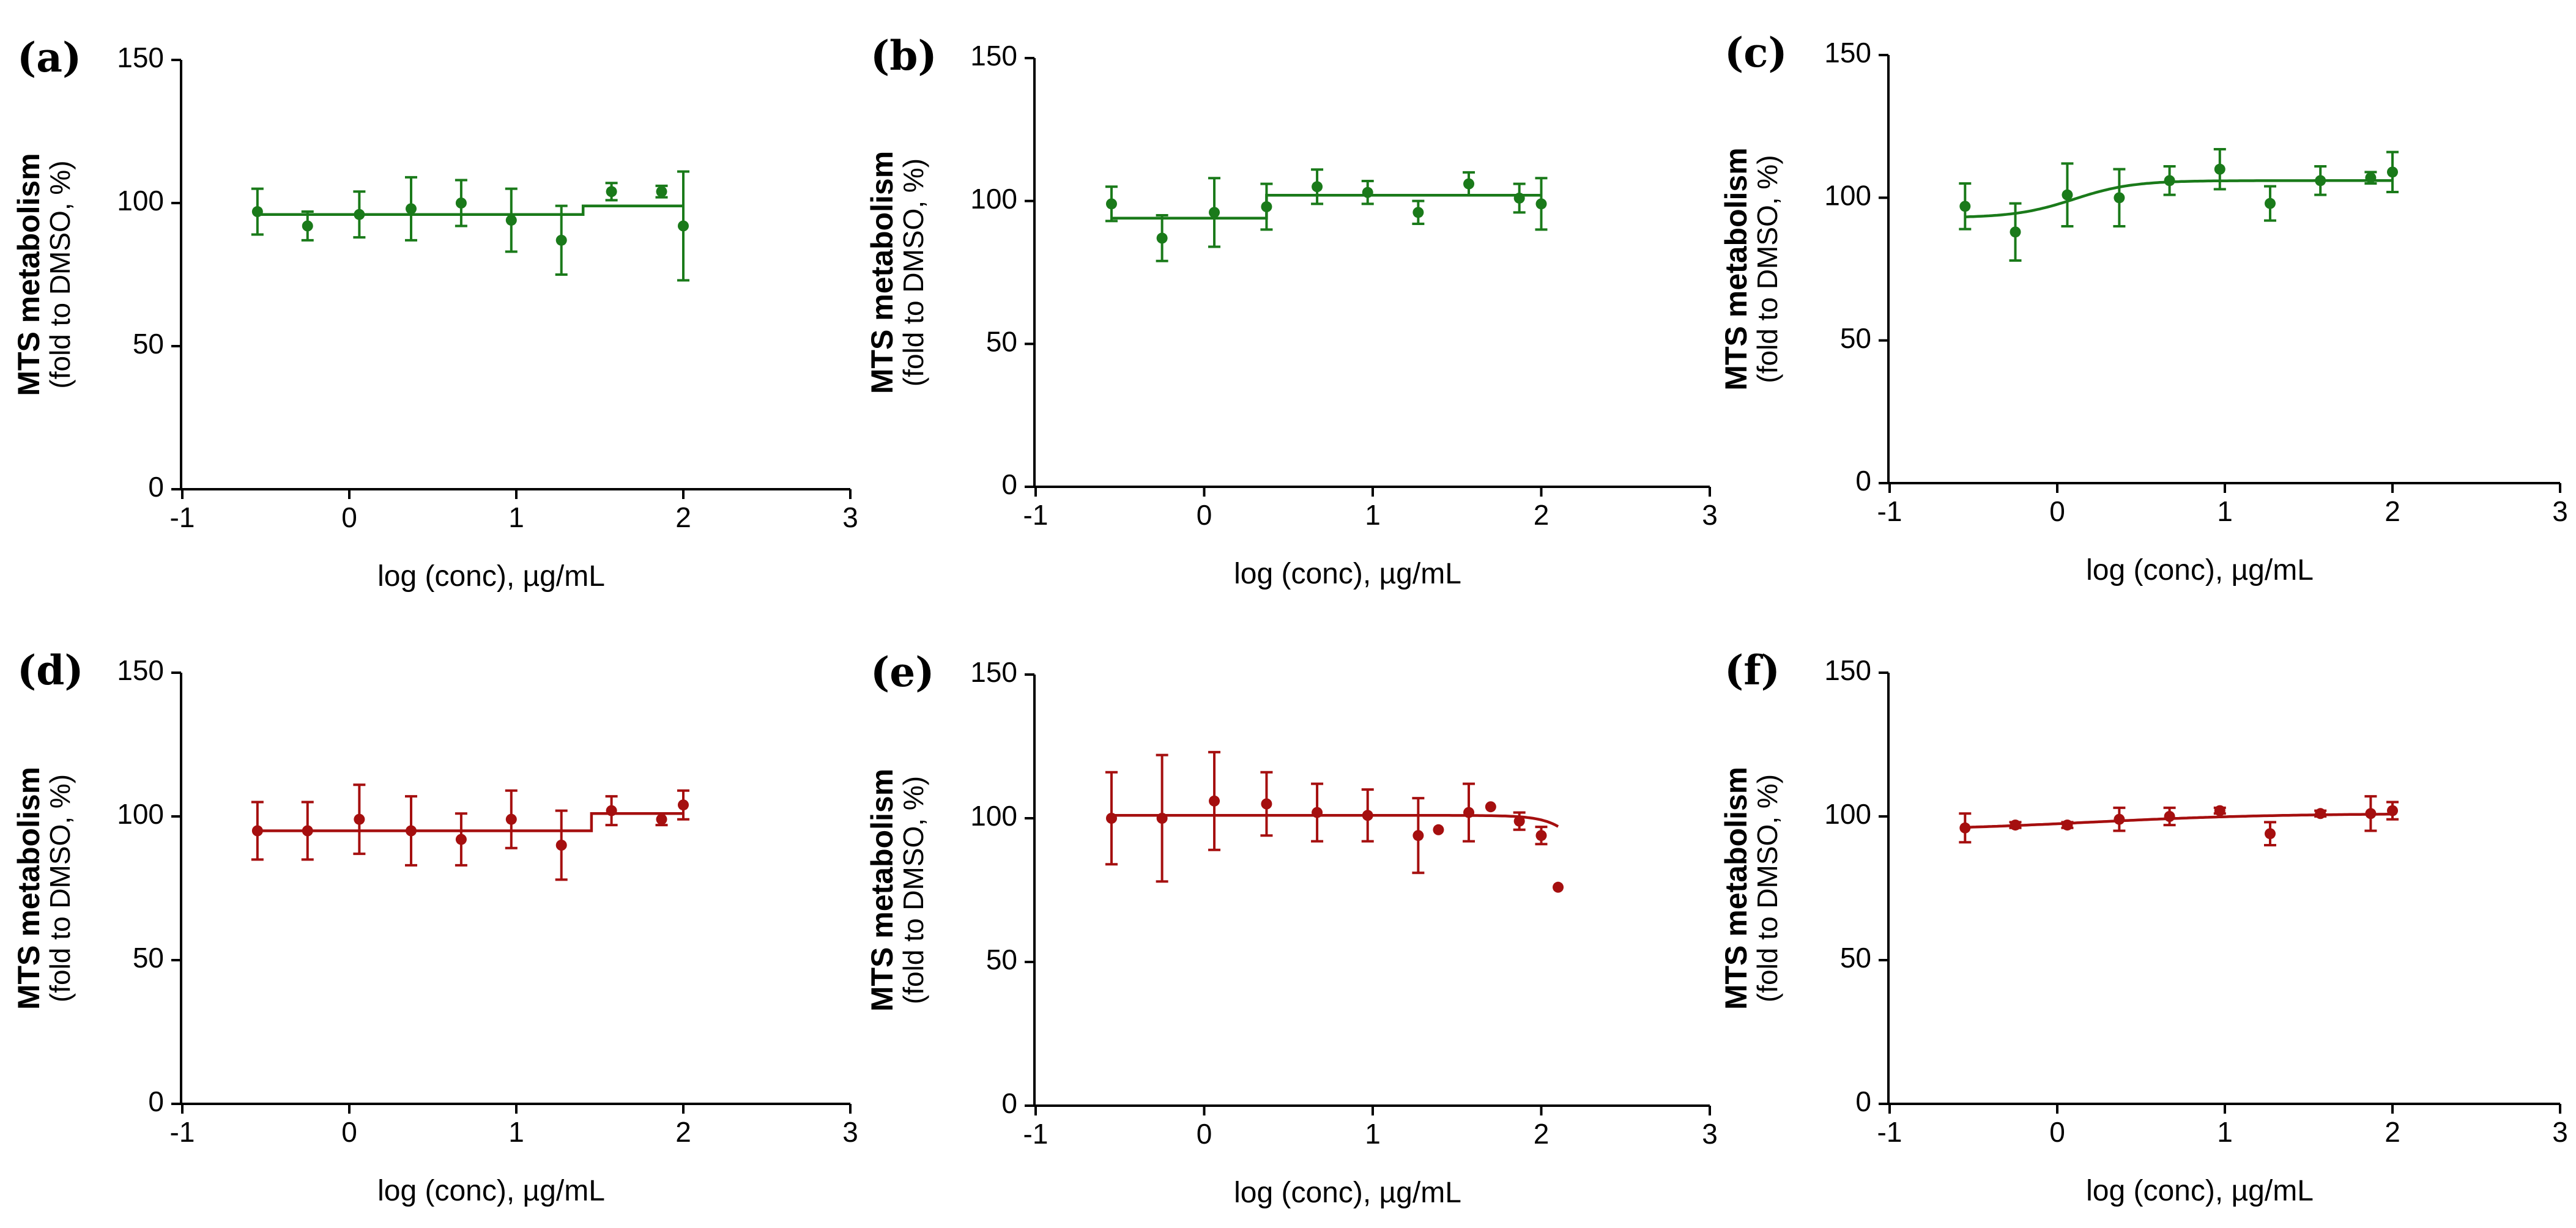 Image resolution: width=2576 pixels, height=1228 pixels. Describe the element at coordinates (1855, 958) in the screenshot. I see `y-tick-label: 50` at that location.